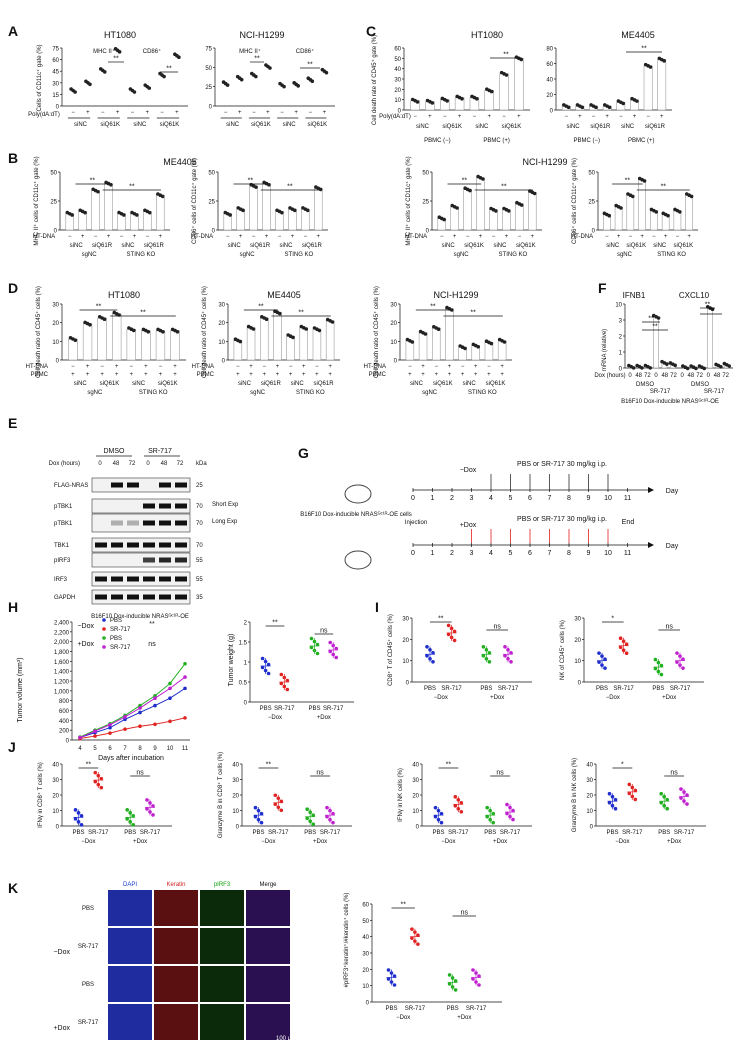  I want to click on blot-strip, so click(141, 506).